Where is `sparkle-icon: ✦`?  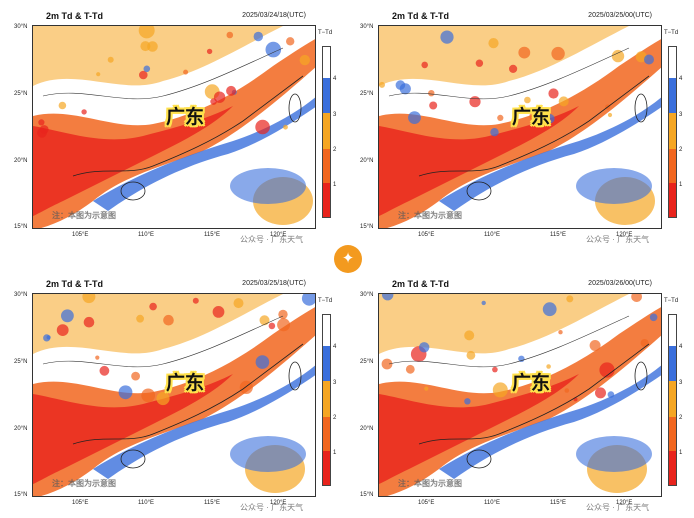
sparkle-icon: ✦ is located at coordinates (348, 259).